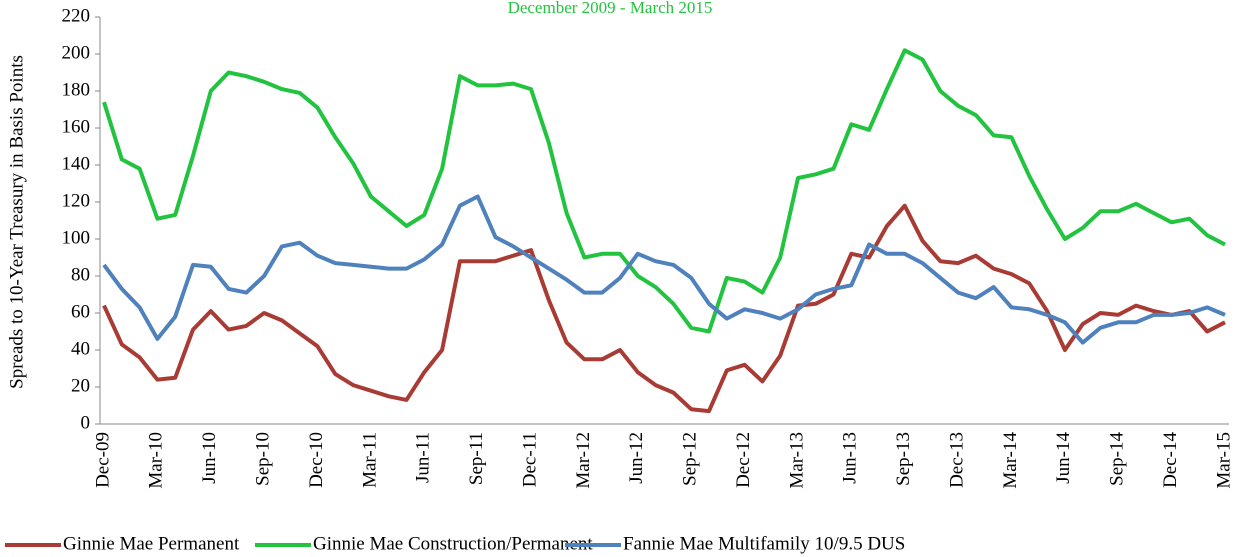 This screenshot has height=557, width=1236. I want to click on x-tick-label: Jun-11, so click(423, 457).